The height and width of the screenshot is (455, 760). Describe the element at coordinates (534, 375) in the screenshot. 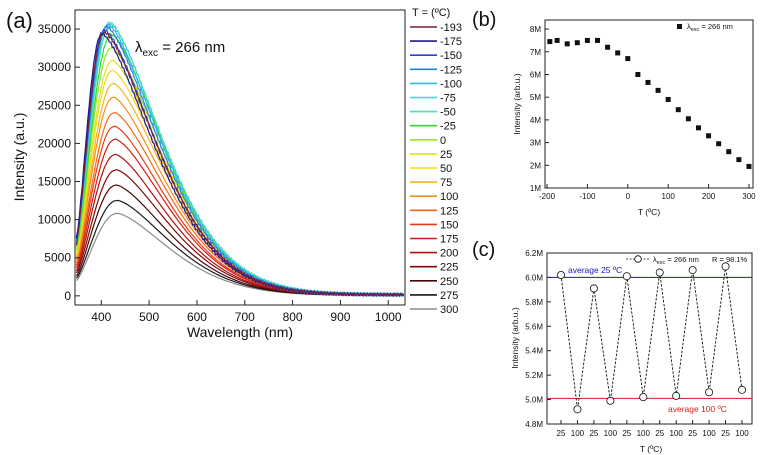

I see `panel-c-y-tick-label: 5.2M` at that location.